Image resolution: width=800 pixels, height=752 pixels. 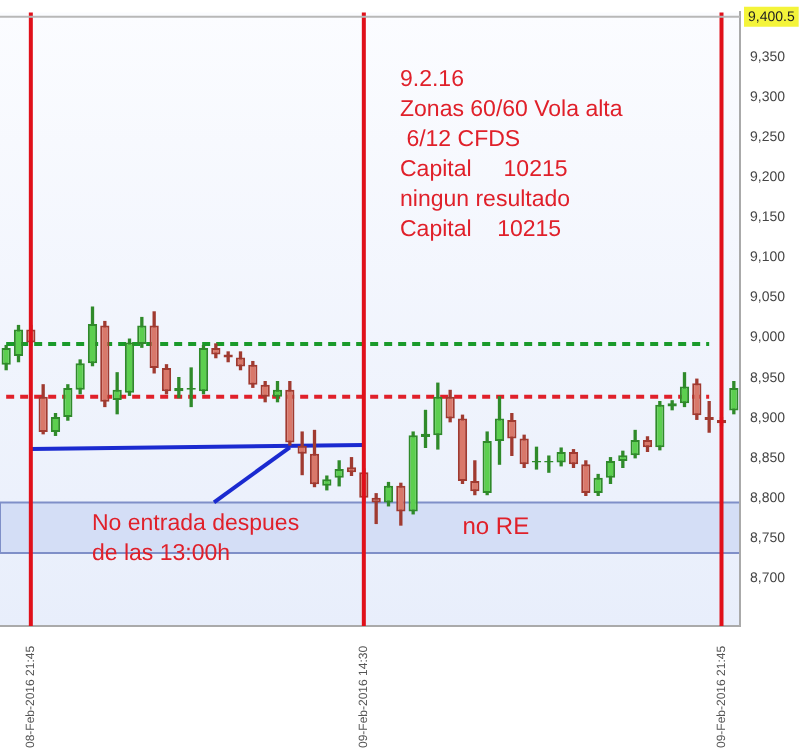 I want to click on annotation: No entrada despues de las 13:00h, so click(x=196, y=539).